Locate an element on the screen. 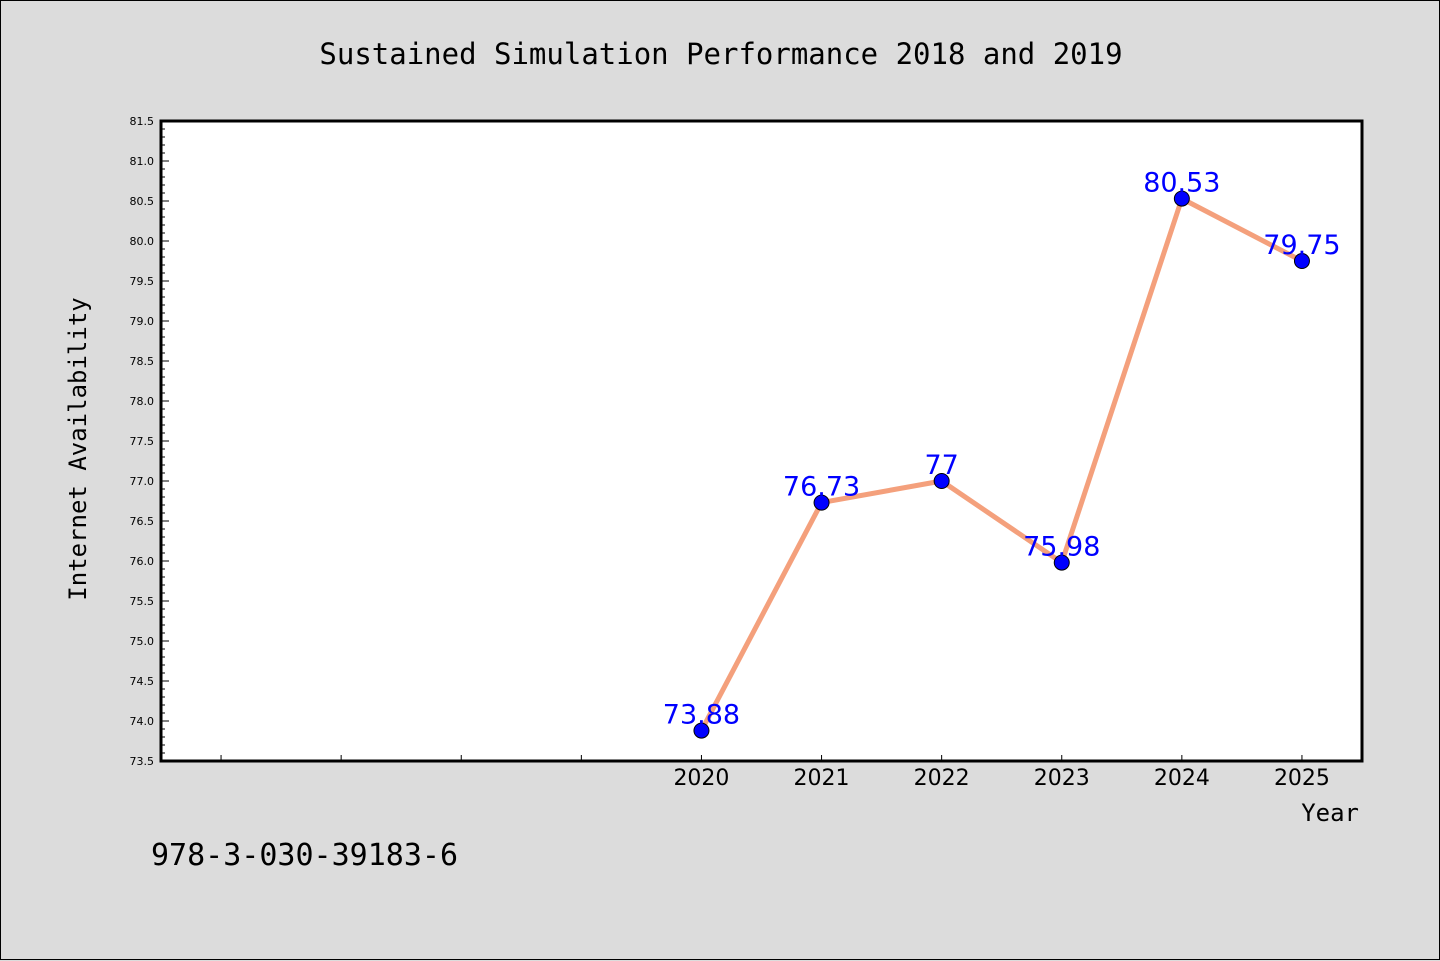 Image resolution: width=1440 pixels, height=961 pixels. y-tick-label: 81.0 is located at coordinates (142, 161).